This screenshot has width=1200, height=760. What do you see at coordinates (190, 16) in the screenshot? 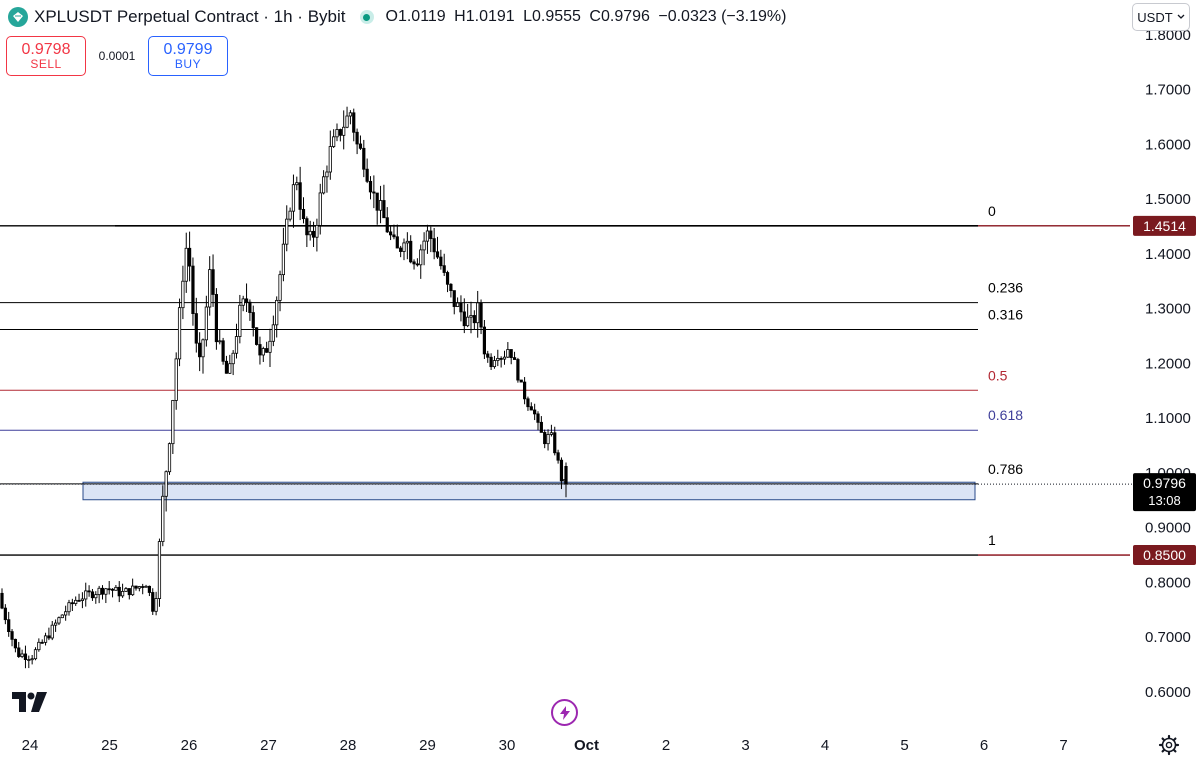
I see `symbol-title: XPLUSDT Perpetual Contract · 1h · Bybit` at bounding box center [190, 16].